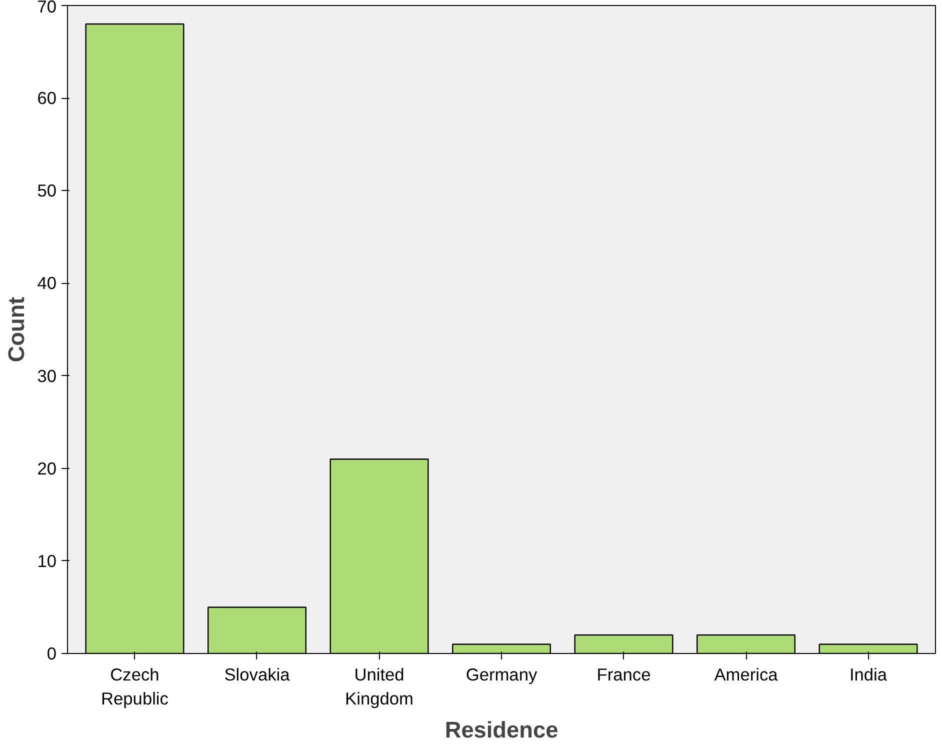 This screenshot has height=749, width=942. What do you see at coordinates (135, 686) in the screenshot?
I see `x-tick-label: Czech Republic` at bounding box center [135, 686].